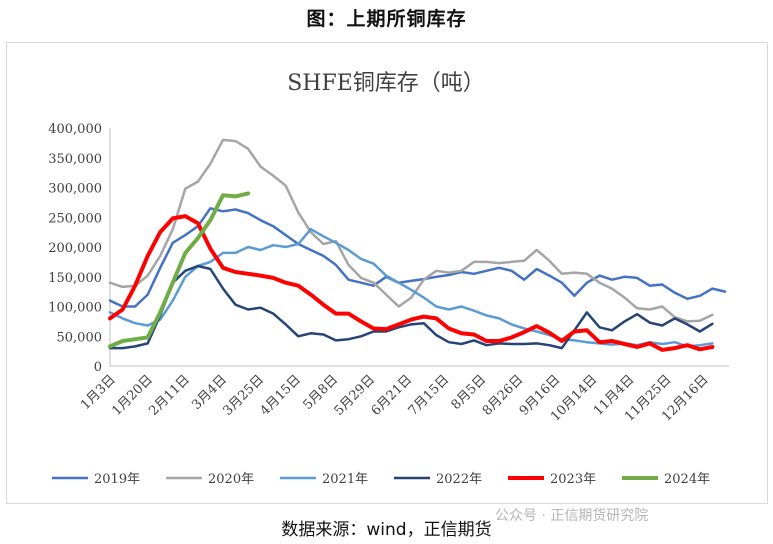  What do you see at coordinates (75, 129) in the screenshot?
I see `y-tick-label: 400,000` at bounding box center [75, 129].